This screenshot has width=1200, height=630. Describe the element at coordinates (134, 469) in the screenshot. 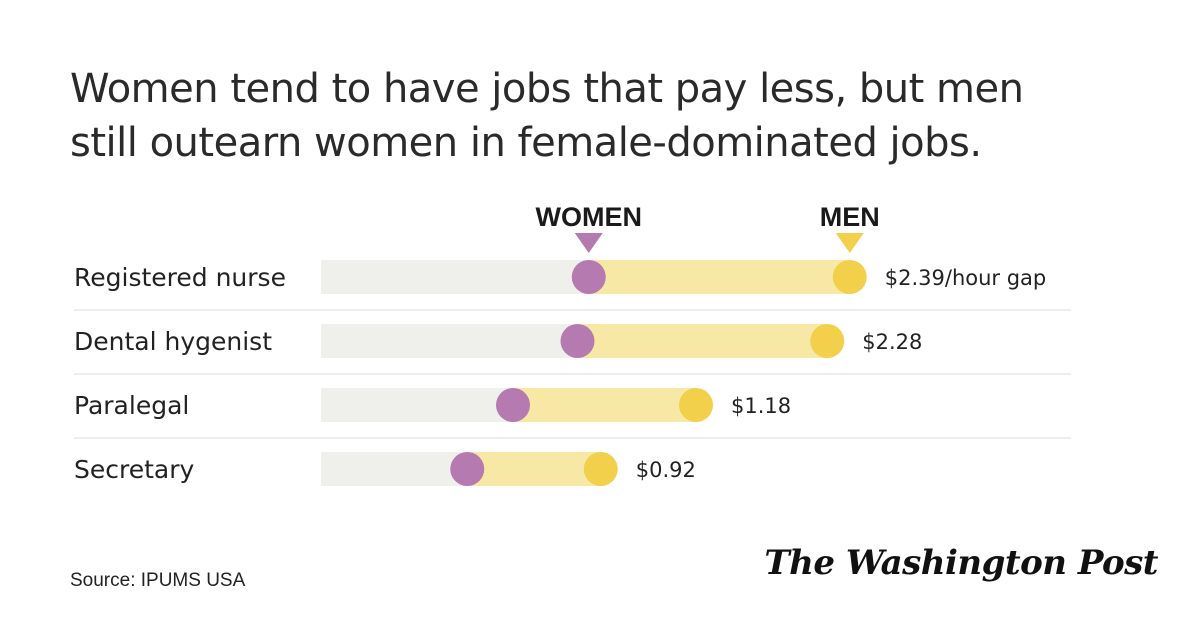

I see `category-label: Secretary` at that location.